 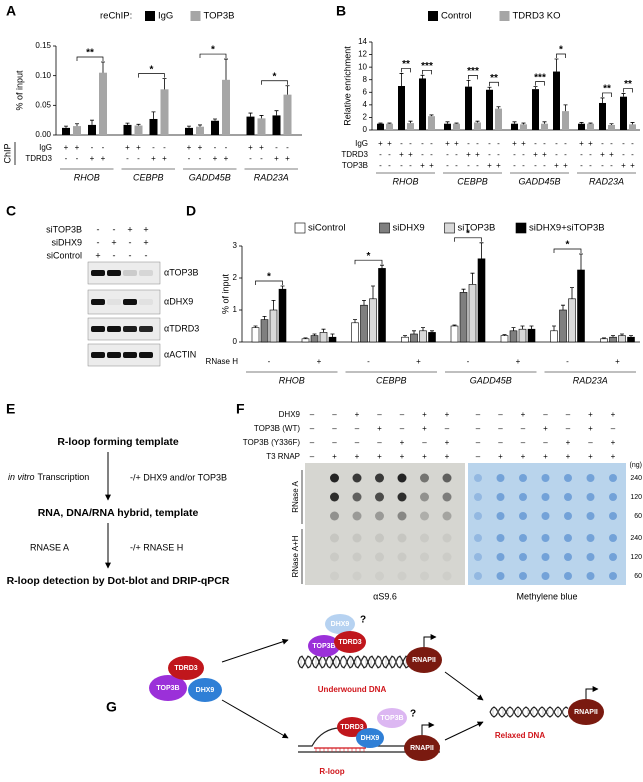 What do you see at coordinates (272, 442) in the screenshot?
I see `condition-label: TOP3B (Y336F)` at bounding box center [272, 442].